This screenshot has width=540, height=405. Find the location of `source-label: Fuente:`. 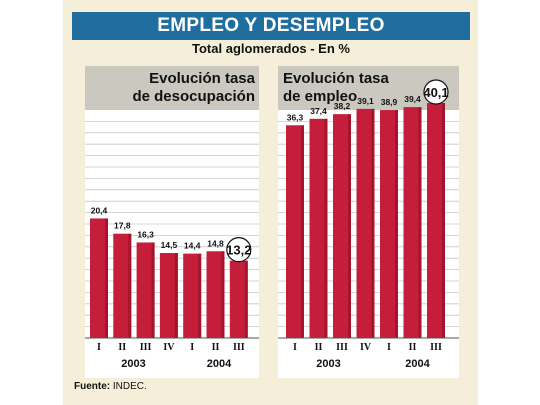

source-label: Fuente: is located at coordinates (92, 386).